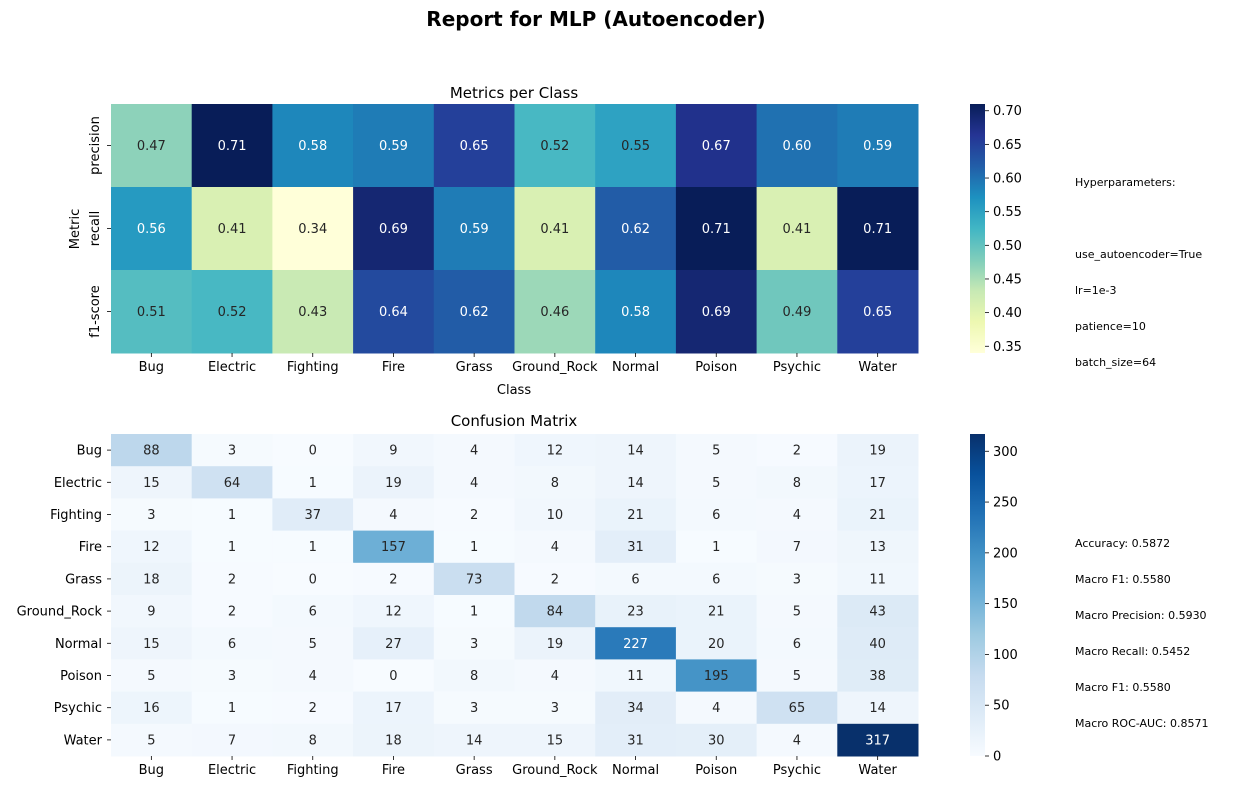  Describe the element at coordinates (877, 644) in the screenshot. I see `cell-label: 40` at that location.